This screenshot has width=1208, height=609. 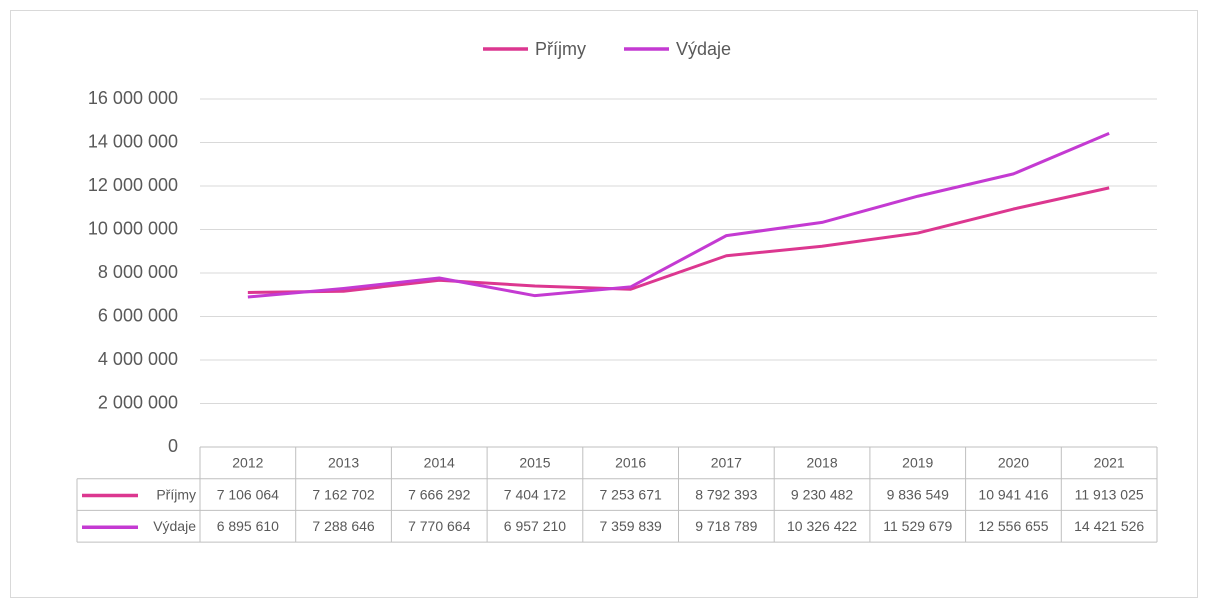 What do you see at coordinates (821, 463) in the screenshot?
I see `x-tick-label: 2018` at bounding box center [821, 463].